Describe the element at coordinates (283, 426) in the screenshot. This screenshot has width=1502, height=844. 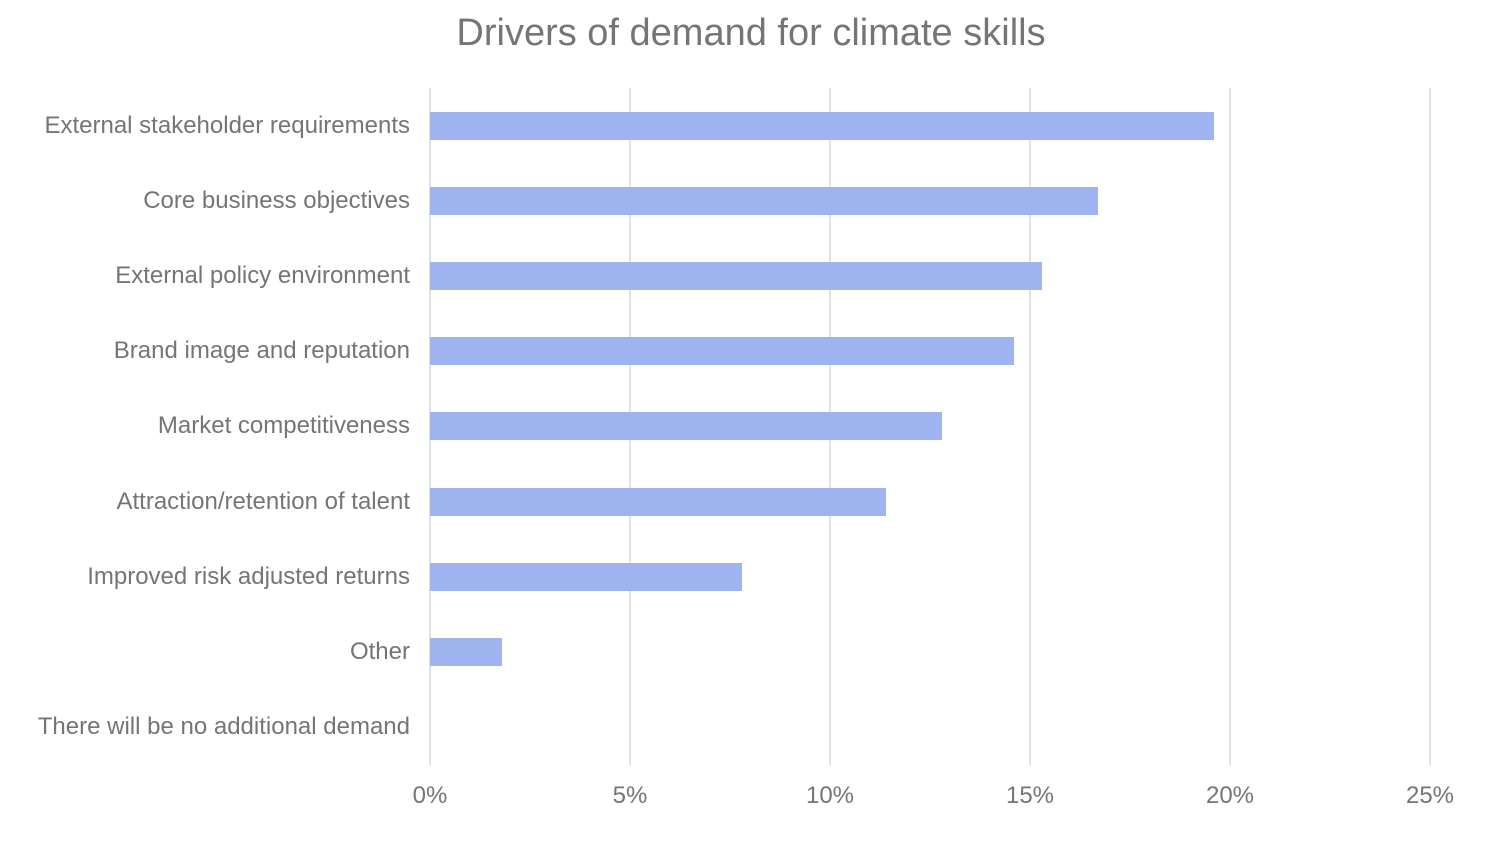
I see `category-label: Market competitiveness` at that location.